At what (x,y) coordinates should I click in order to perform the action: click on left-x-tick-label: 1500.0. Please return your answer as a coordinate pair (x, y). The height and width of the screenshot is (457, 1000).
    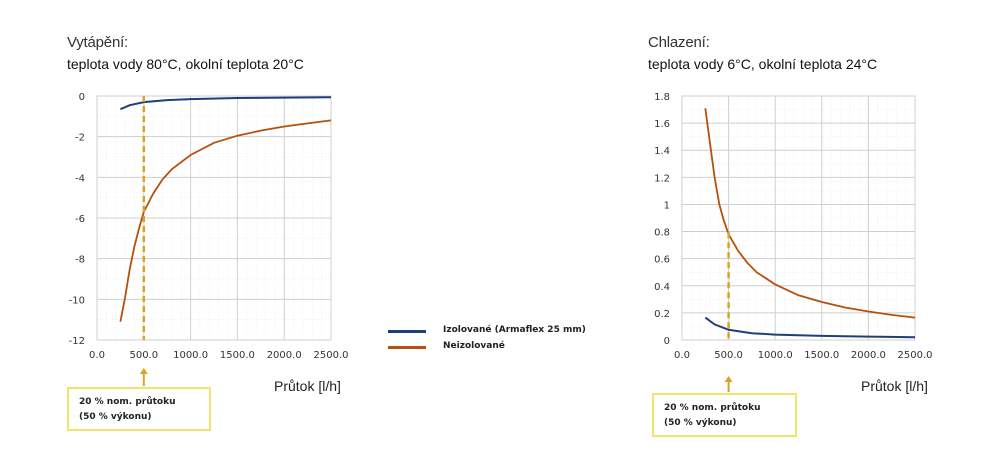
    Looking at the image, I should click on (237, 355).